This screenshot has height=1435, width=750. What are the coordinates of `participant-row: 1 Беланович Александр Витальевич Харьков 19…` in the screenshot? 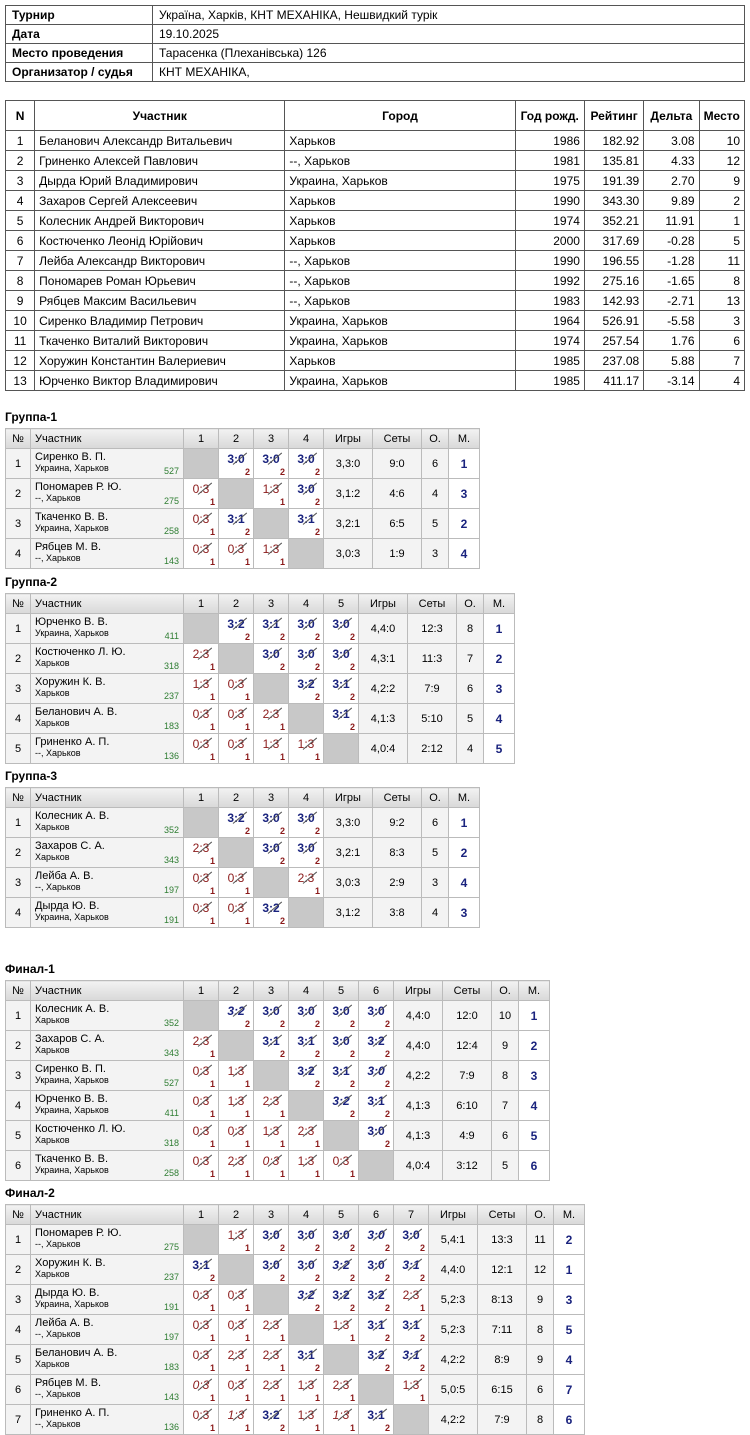 It's located at (374, 140).